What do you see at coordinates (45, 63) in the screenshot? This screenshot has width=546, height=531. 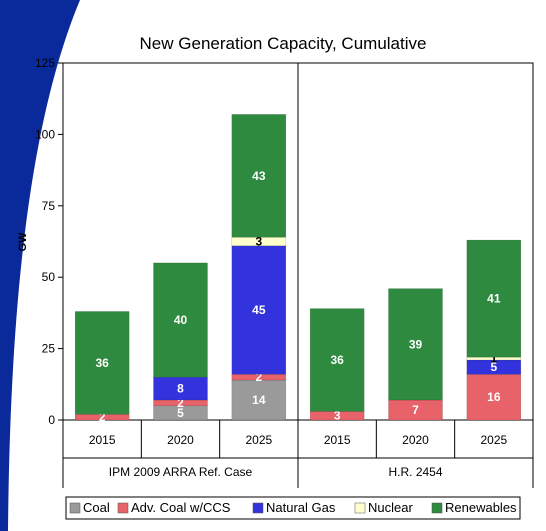 I see `y-tick-label: 125` at bounding box center [45, 63].